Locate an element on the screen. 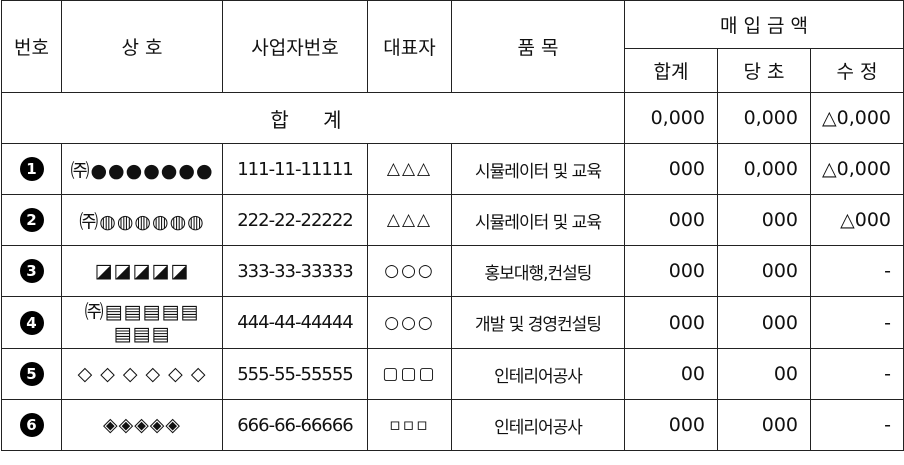 This screenshot has width=904, height=465. row-number-badge: 4 is located at coordinates (31, 322).